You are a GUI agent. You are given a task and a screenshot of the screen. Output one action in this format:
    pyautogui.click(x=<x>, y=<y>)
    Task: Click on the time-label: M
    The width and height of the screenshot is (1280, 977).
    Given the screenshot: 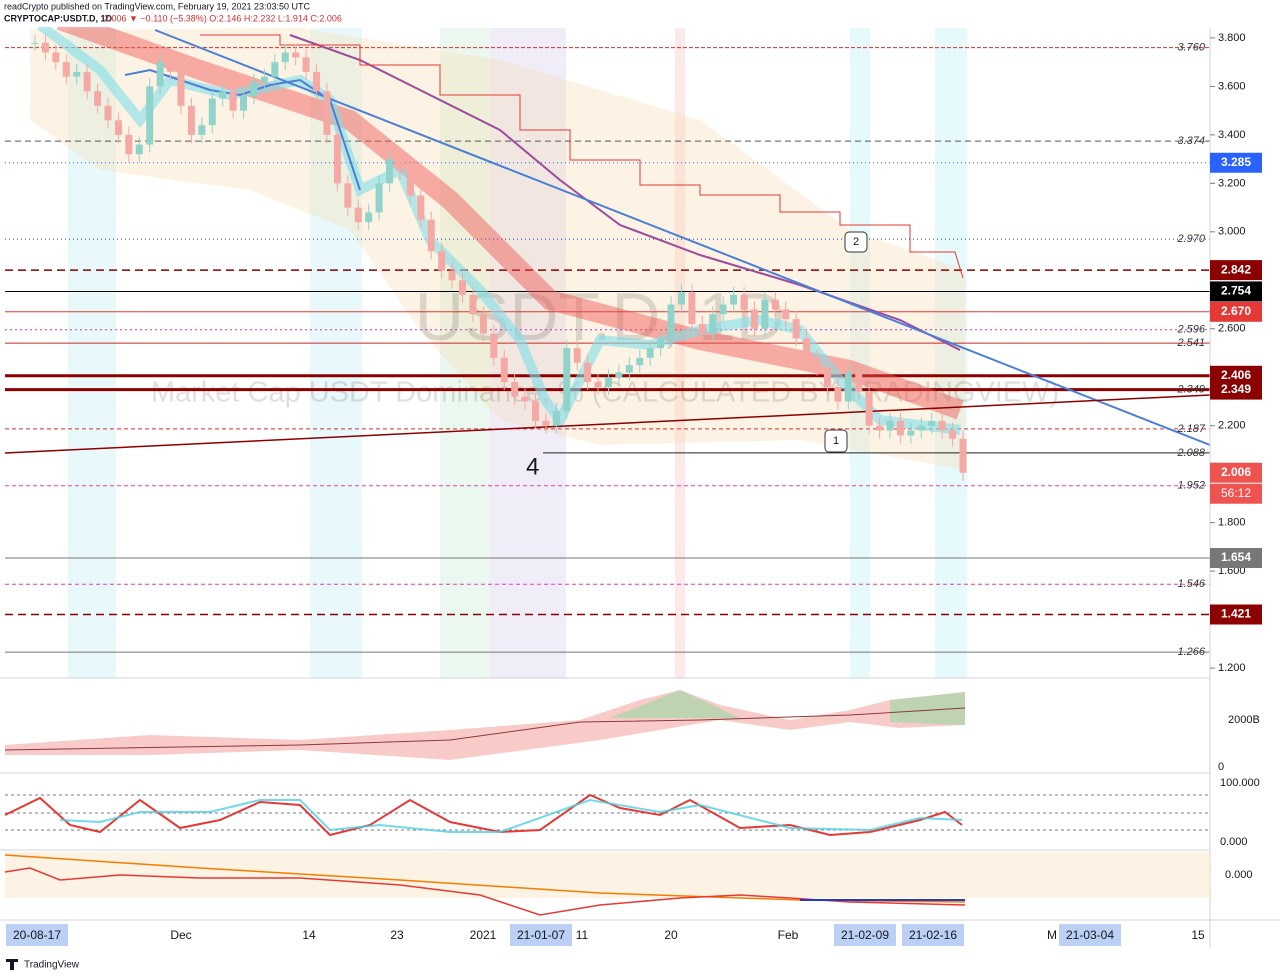 What is the action you would take?
    pyautogui.click(x=1052, y=935)
    